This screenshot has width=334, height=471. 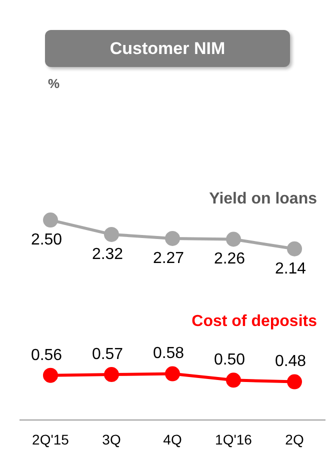 I want to click on data-label: 0.57, so click(x=108, y=354).